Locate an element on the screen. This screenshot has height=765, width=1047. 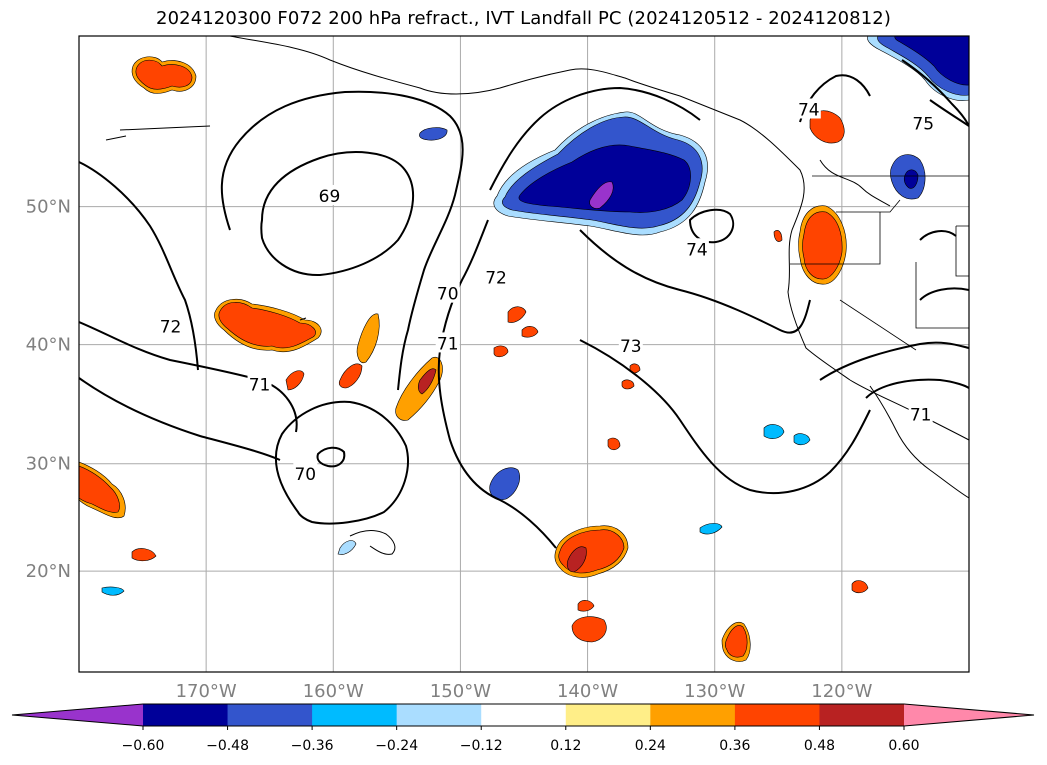
colorbar-extend-high is located at coordinates (969, 715).